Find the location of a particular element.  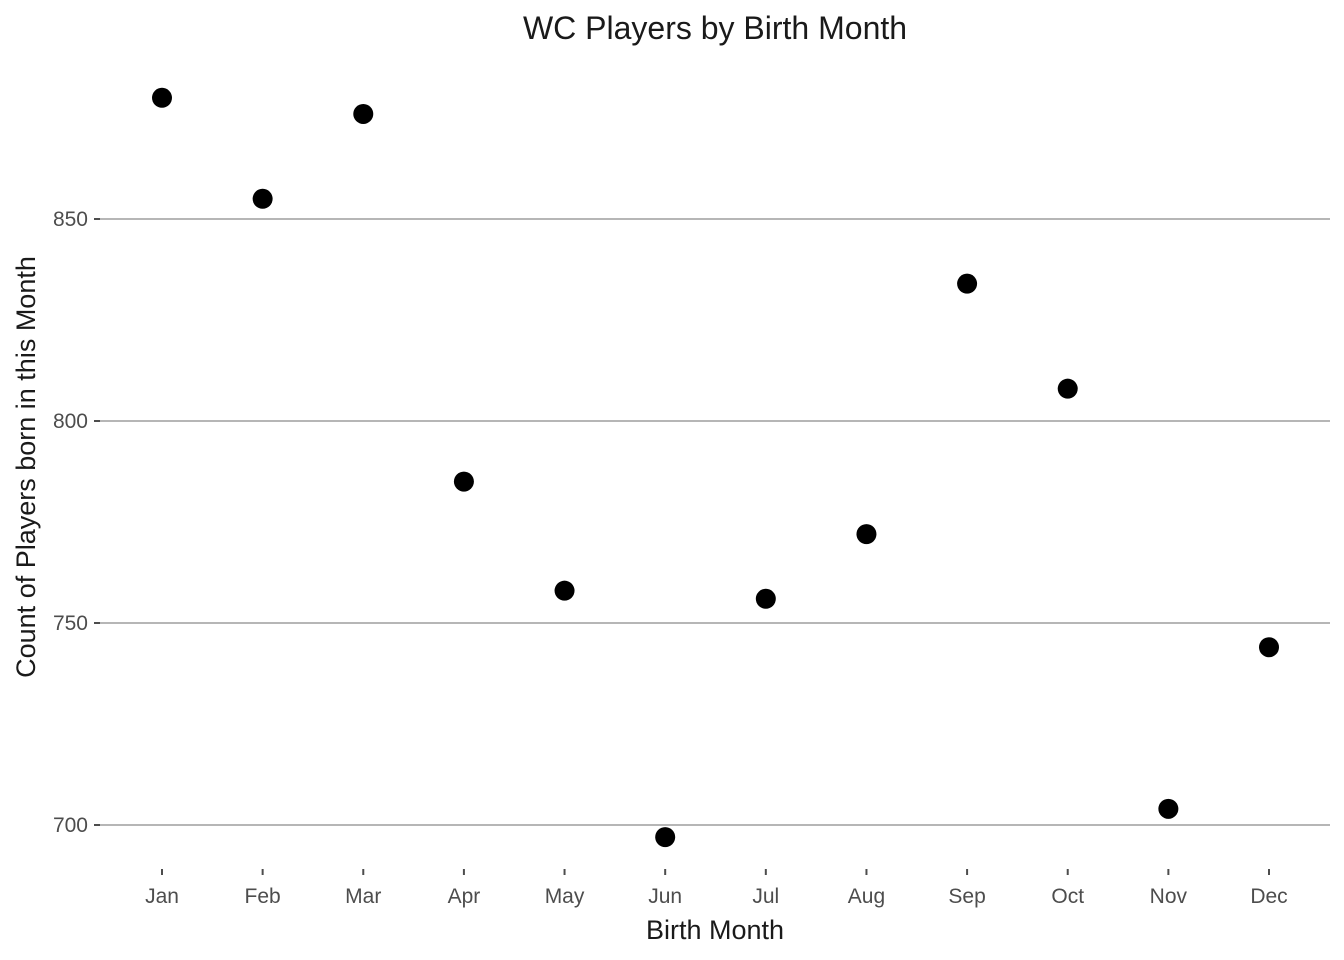

data-point-may is located at coordinates (564, 590).